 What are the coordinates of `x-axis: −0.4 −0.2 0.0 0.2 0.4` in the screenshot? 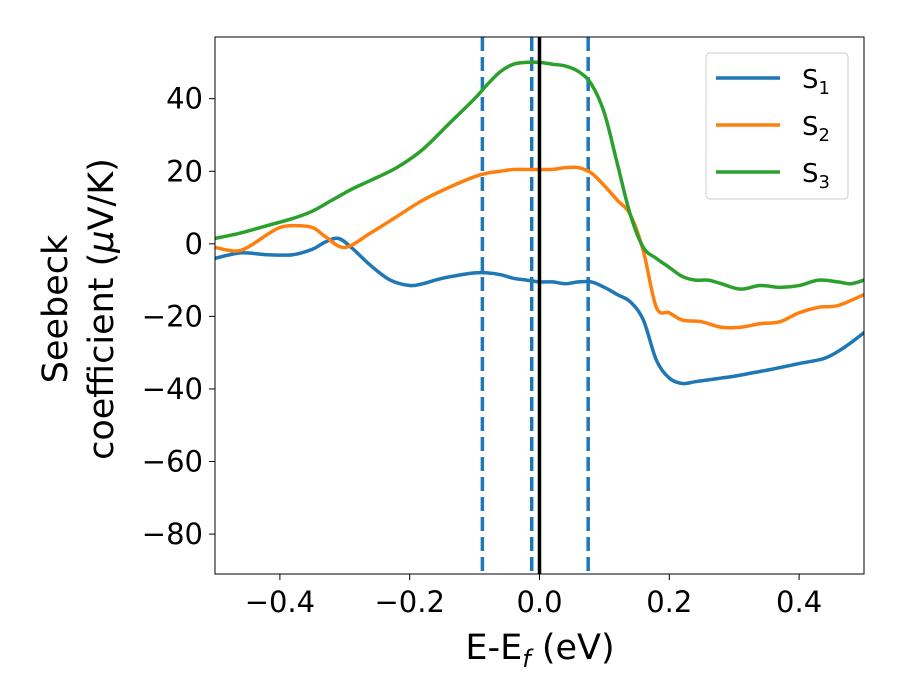 It's located at (533, 596).